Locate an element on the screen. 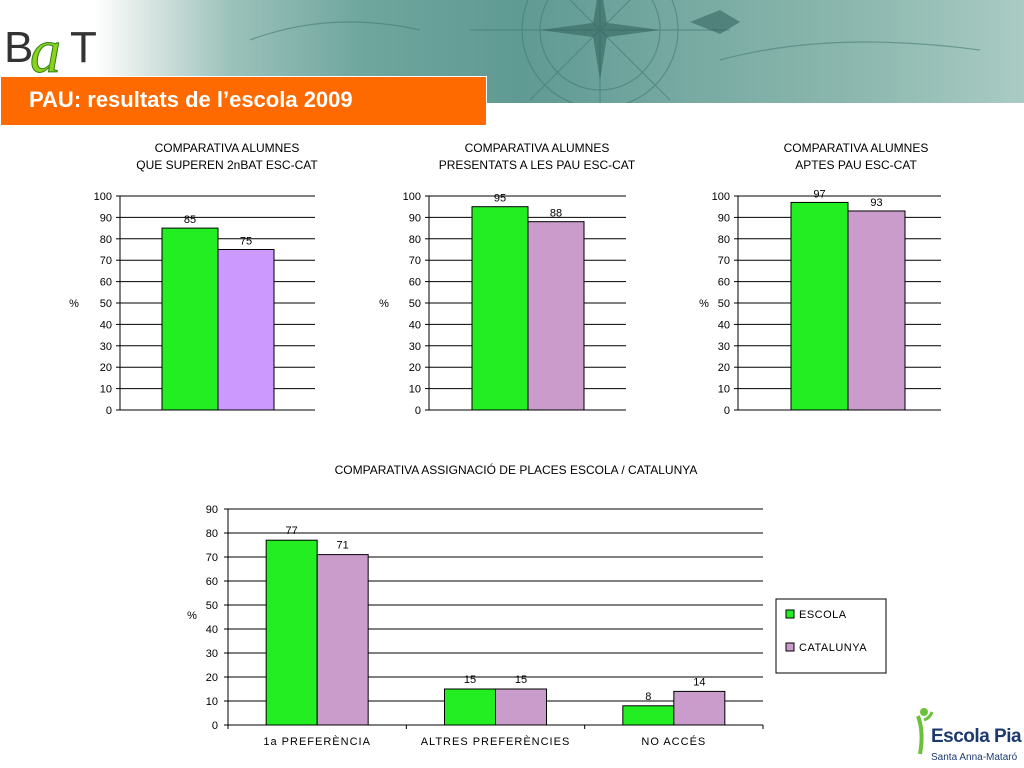 The image size is (1024, 768). legend-label: CATALUNYA is located at coordinates (833, 648).